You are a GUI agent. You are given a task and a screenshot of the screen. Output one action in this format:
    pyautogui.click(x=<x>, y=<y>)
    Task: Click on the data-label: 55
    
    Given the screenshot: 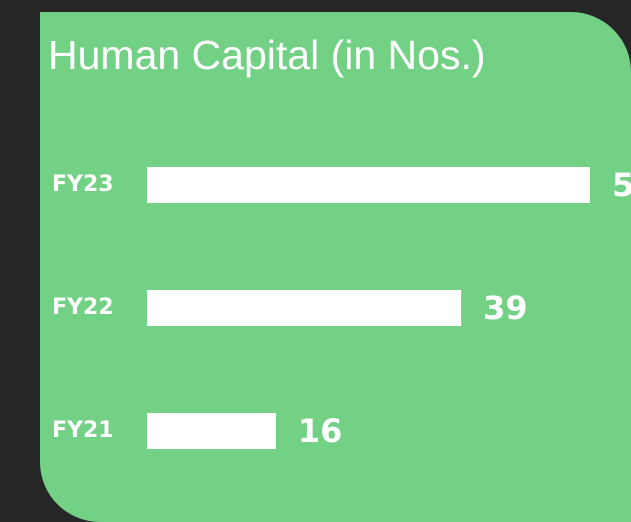 What is the action you would take?
    pyautogui.click(x=621, y=185)
    